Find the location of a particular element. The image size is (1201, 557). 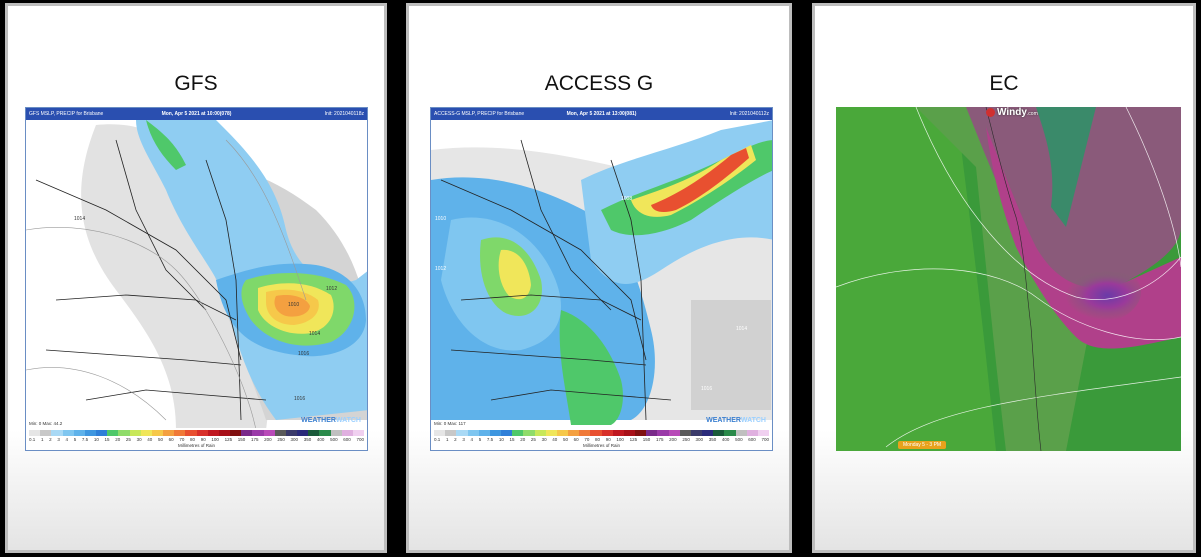

legend-tick: 20 is located at coordinates (118, 439).